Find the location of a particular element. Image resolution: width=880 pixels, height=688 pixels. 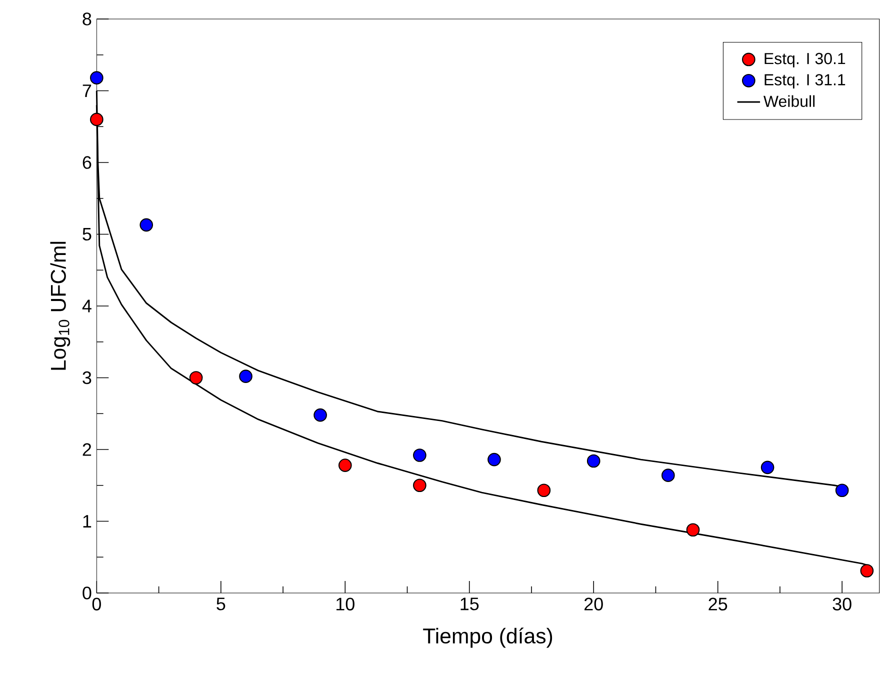

y-tick-label: 5 is located at coordinates (87, 234).